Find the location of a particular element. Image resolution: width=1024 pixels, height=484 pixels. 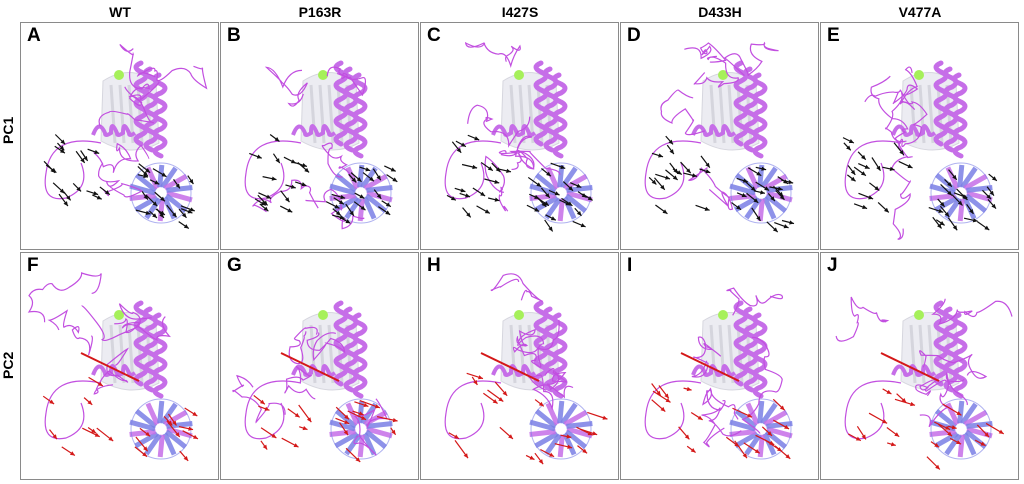

row-header-pc2: PC2 is located at coordinates (8, 365).